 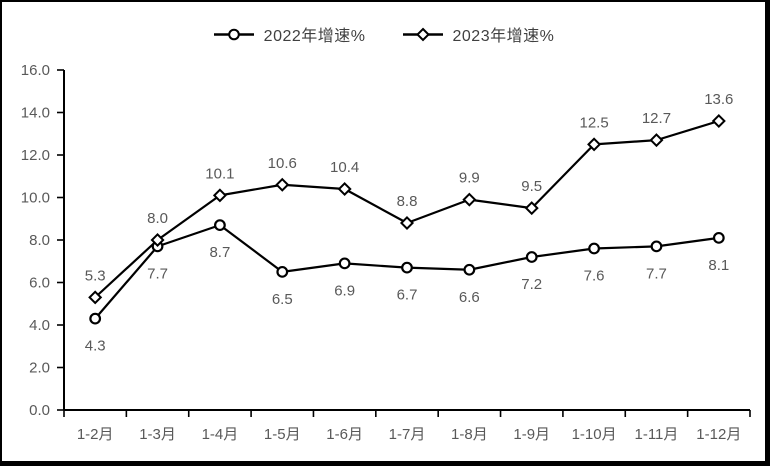 What do you see at coordinates (95, 434) in the screenshot?
I see `x-axis-tick-label: 1-2月` at bounding box center [95, 434].